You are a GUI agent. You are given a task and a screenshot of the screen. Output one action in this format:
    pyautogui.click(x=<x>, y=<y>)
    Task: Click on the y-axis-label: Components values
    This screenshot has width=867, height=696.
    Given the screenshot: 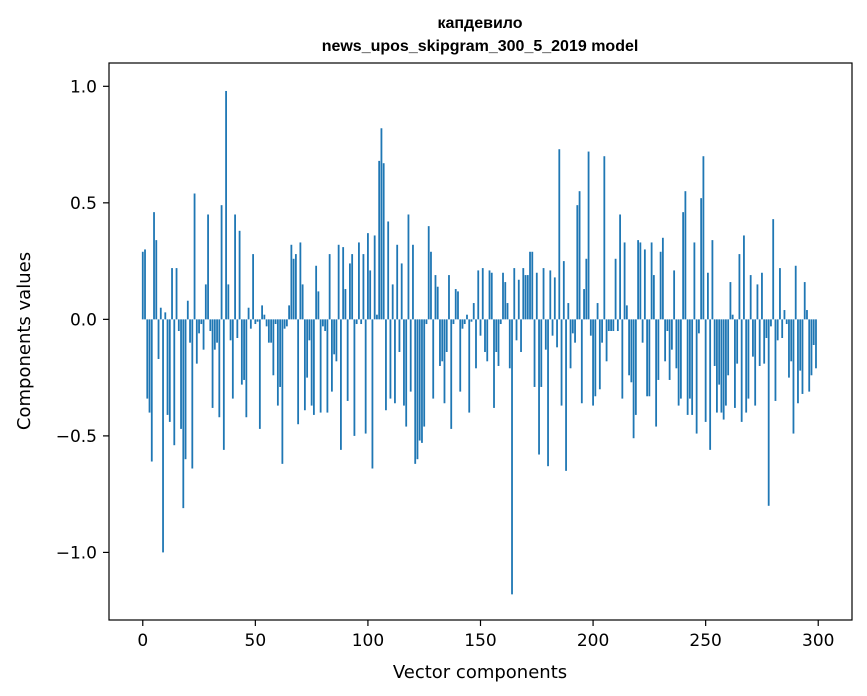 What is the action you would take?
    pyautogui.click(x=24, y=341)
    